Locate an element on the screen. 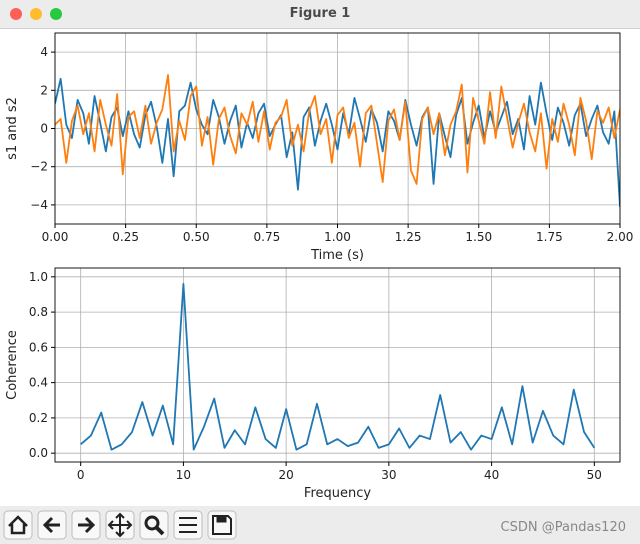 This screenshot has height=544, width=640. x-tick-label: 0.00 is located at coordinates (55, 237).